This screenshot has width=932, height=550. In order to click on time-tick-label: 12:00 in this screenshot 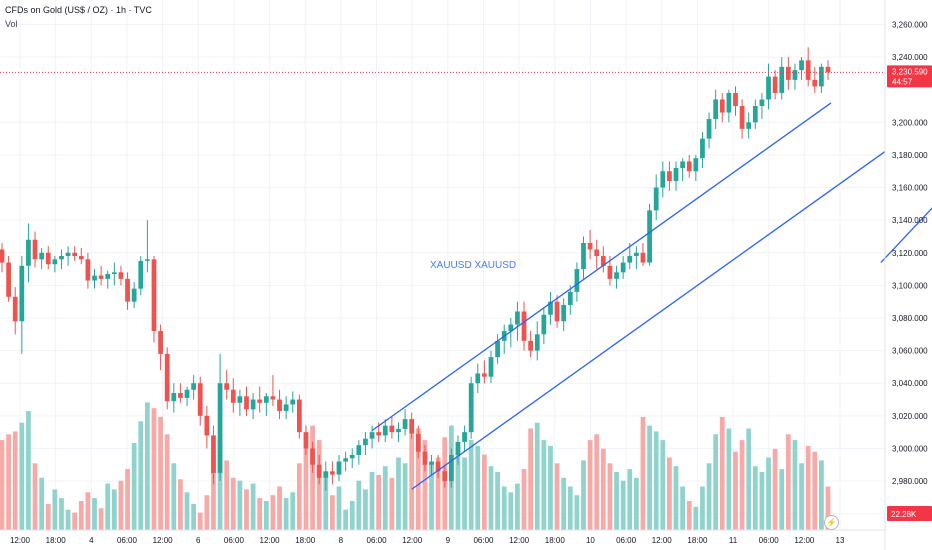, I will do `click(412, 540)`.